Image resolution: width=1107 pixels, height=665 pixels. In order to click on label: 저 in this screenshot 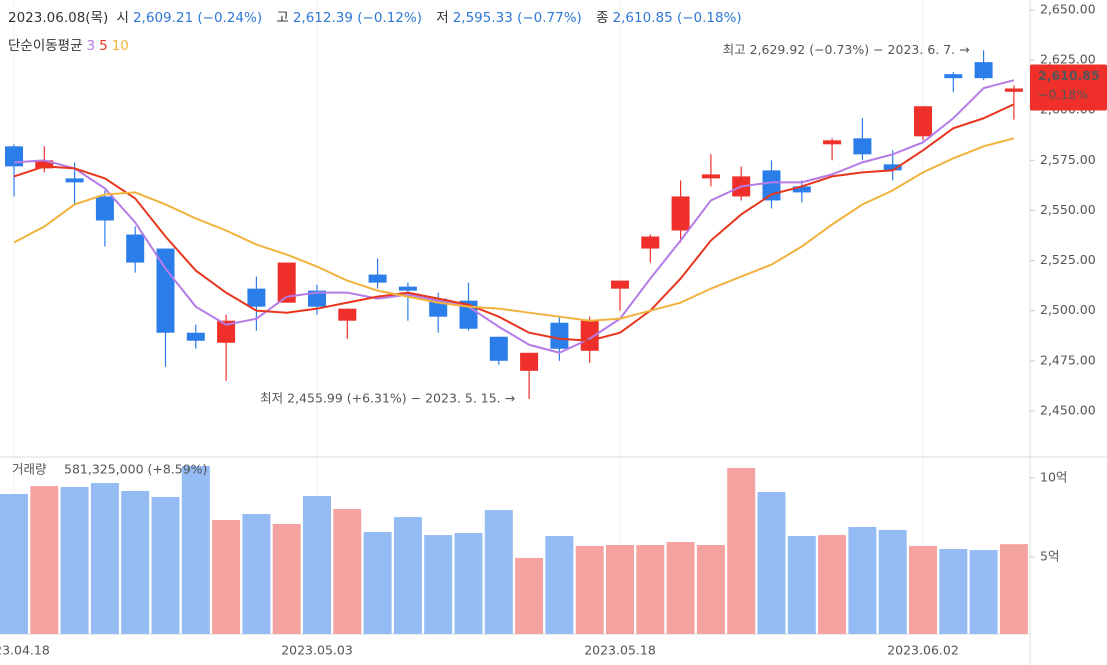, I will do `click(442, 18)`.